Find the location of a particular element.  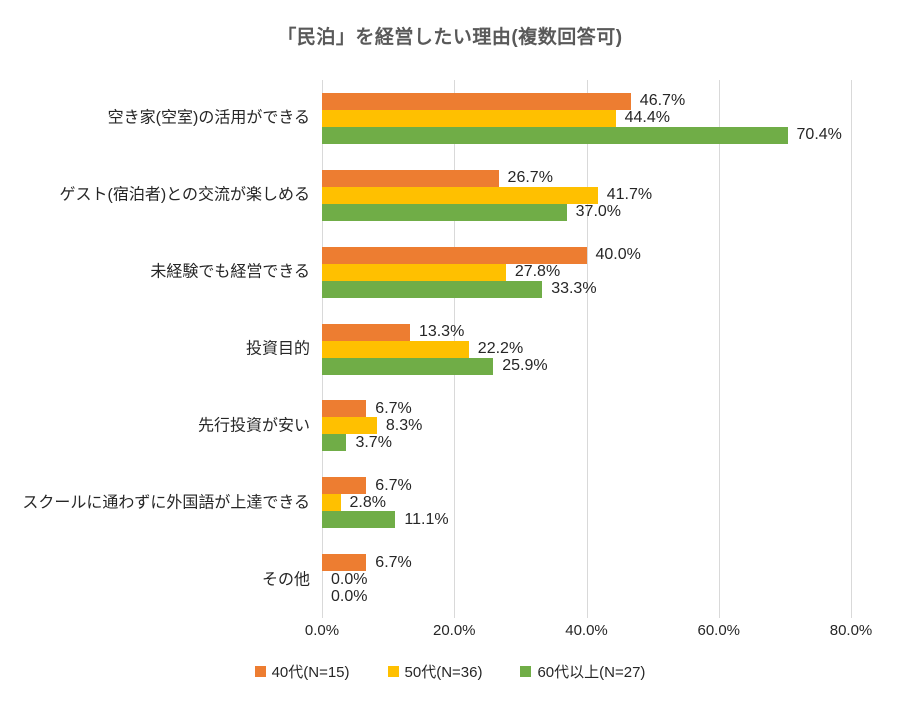

category-label: 空き家(空室)の活用ができる is located at coordinates (208, 118).